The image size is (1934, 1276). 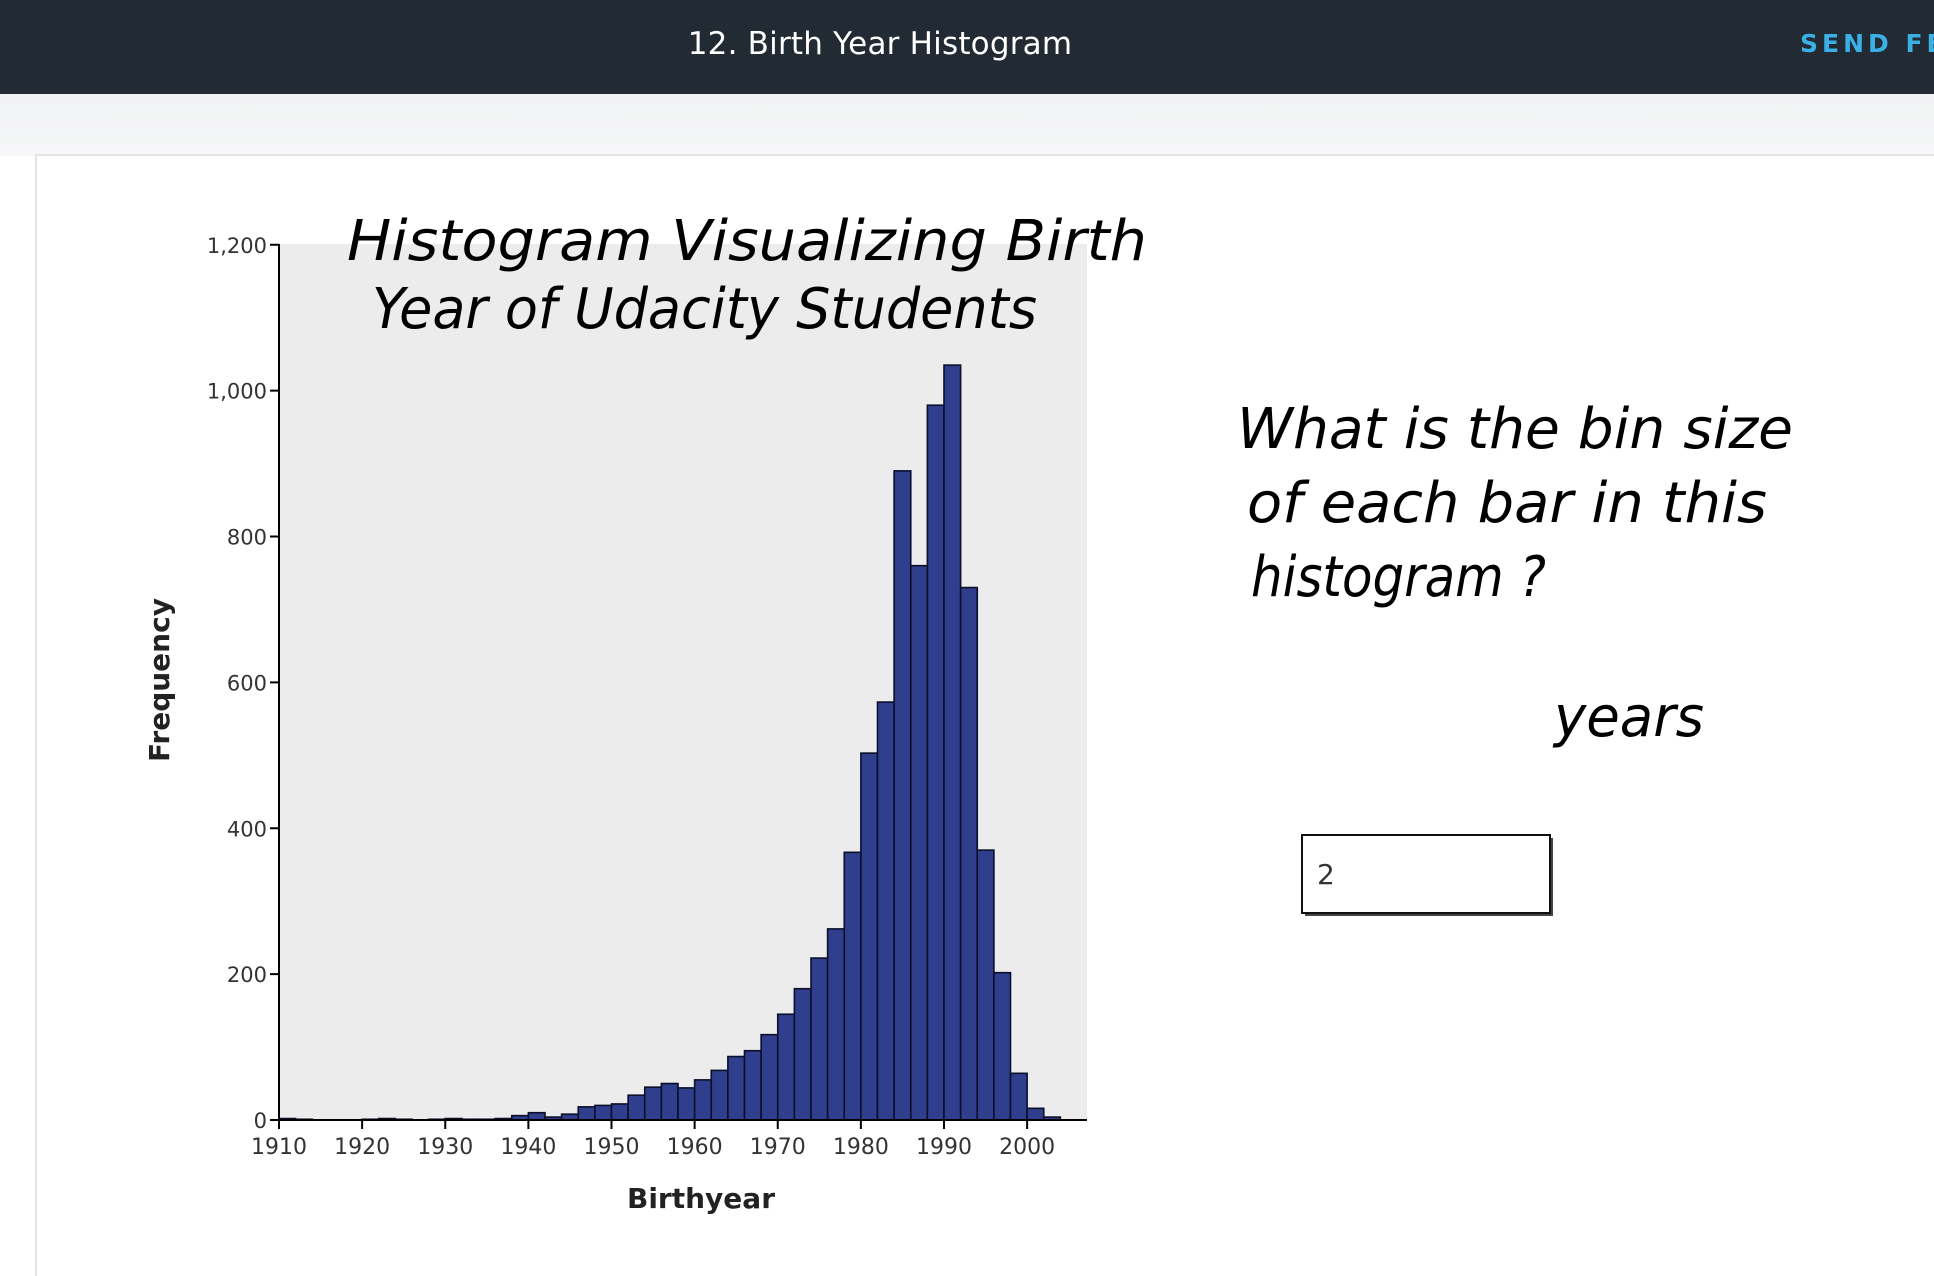 I want to click on x-tick-label: 1970, so click(x=778, y=1147).